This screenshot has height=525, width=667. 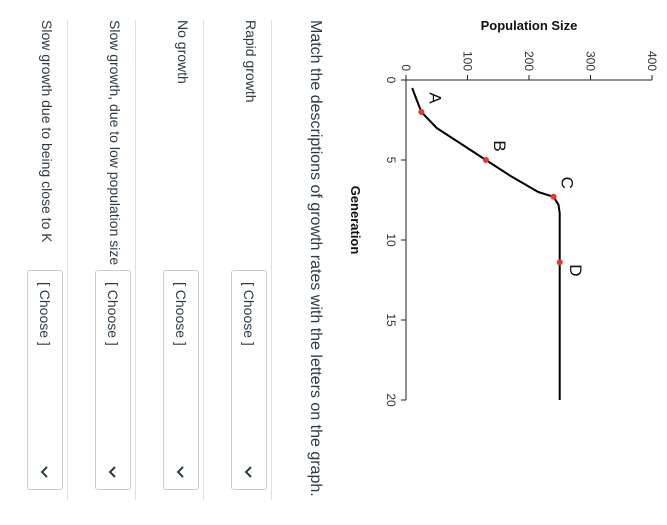 I want to click on match-row: Rapid growth [ Choose ], so click(x=237, y=260).